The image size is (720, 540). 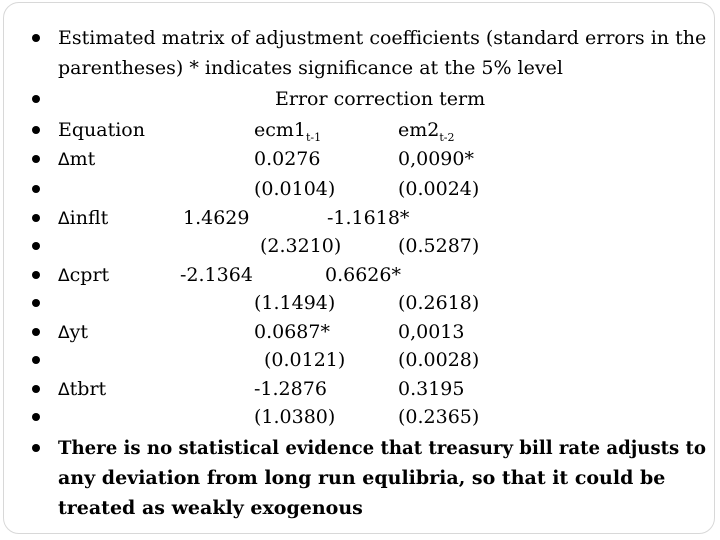 I want to click on coefficient-row-inflt: Δinflt 1.4629 -1.1618*, so click(x=356, y=218).